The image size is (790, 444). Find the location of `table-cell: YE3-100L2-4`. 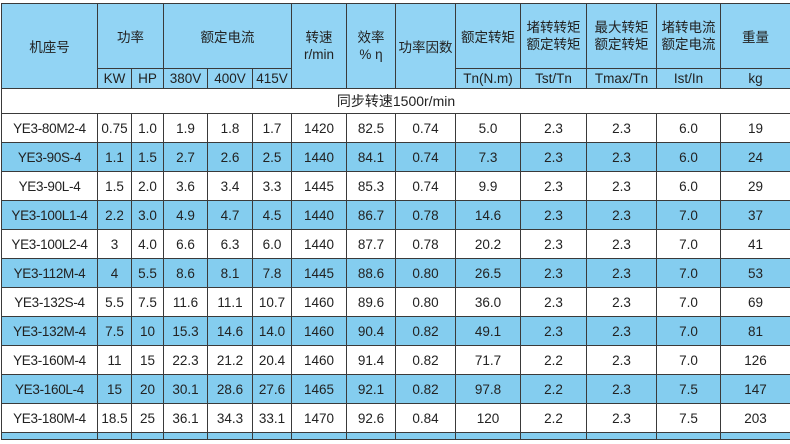

table-cell: YE3-100L2-4 is located at coordinates (50, 244).